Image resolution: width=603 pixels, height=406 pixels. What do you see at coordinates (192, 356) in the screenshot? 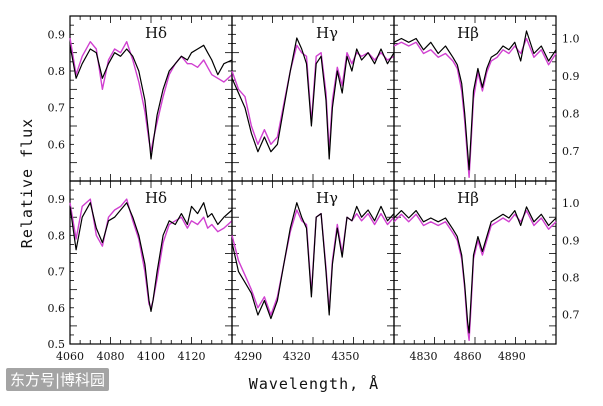
I see `x-tick-label: 4120` at bounding box center [192, 356].